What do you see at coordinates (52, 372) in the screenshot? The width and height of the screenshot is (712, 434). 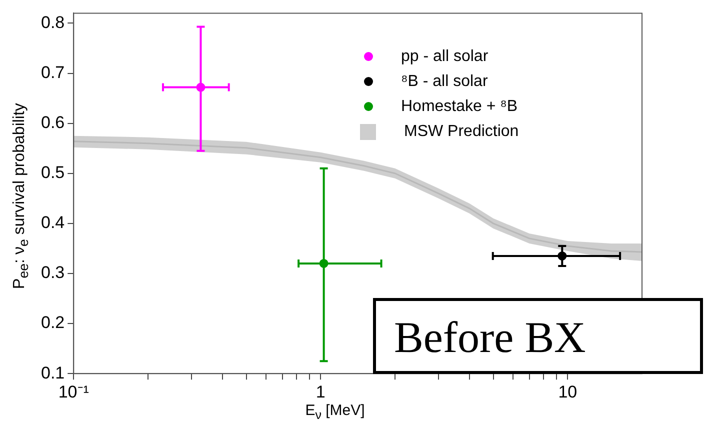 I see `y-tick-label: 0.1` at bounding box center [52, 372].